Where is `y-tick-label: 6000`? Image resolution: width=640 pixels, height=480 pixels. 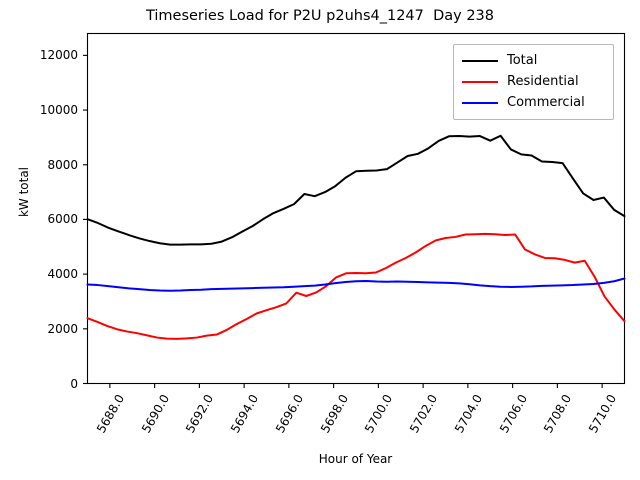
y-tick-label: 6000 is located at coordinates (62, 219).